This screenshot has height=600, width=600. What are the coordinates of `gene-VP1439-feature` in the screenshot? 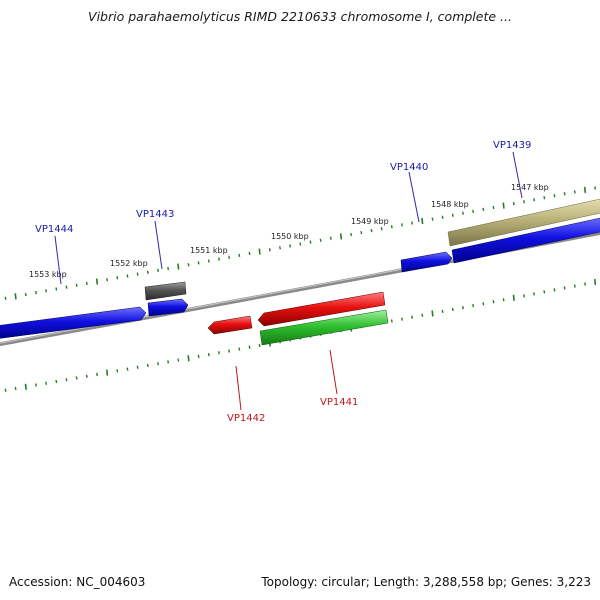 It's located at (525, 240).